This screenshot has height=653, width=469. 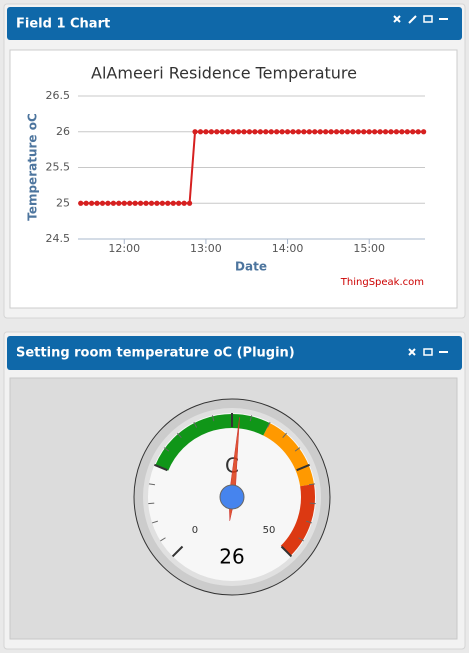 What do you see at coordinates (63, 202) in the screenshot?
I see `y-tick-label: 25` at bounding box center [63, 202].